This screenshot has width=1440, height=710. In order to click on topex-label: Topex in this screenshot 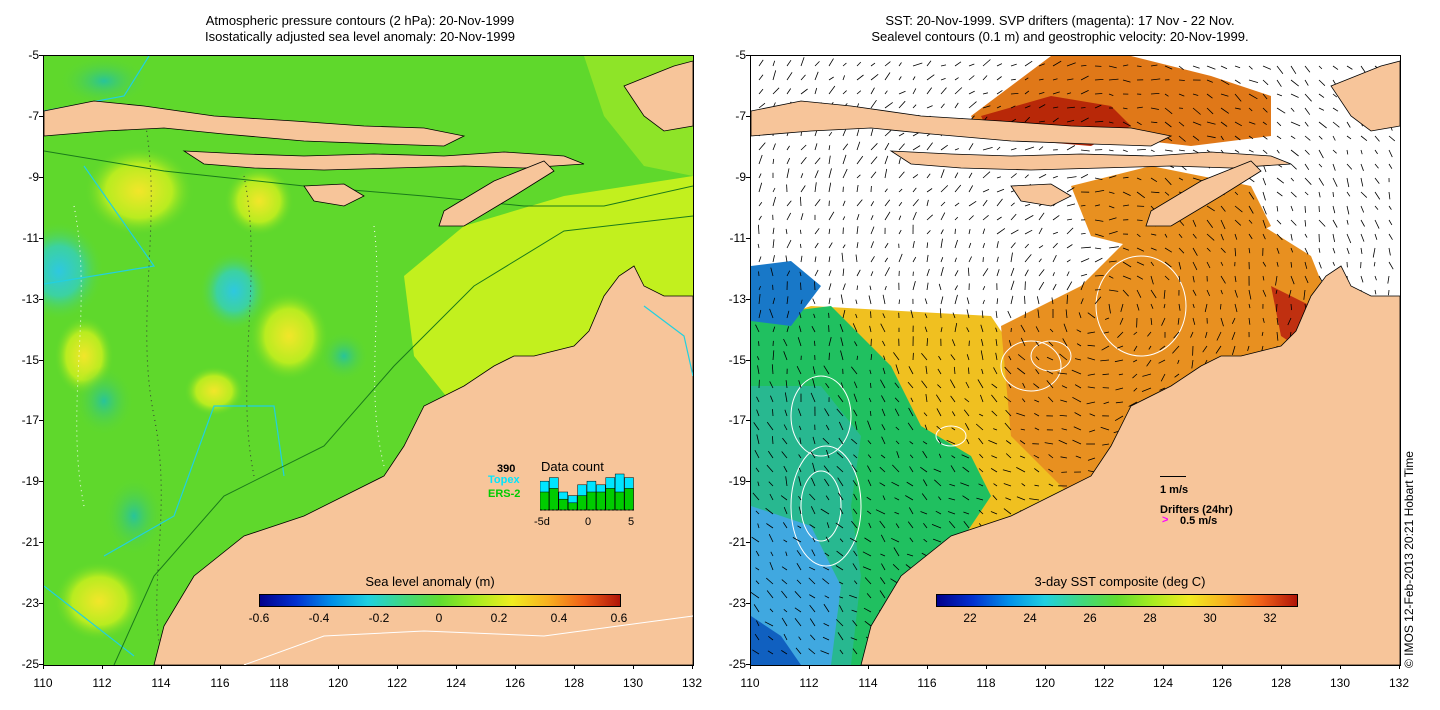, I will do `click(504, 480)`.